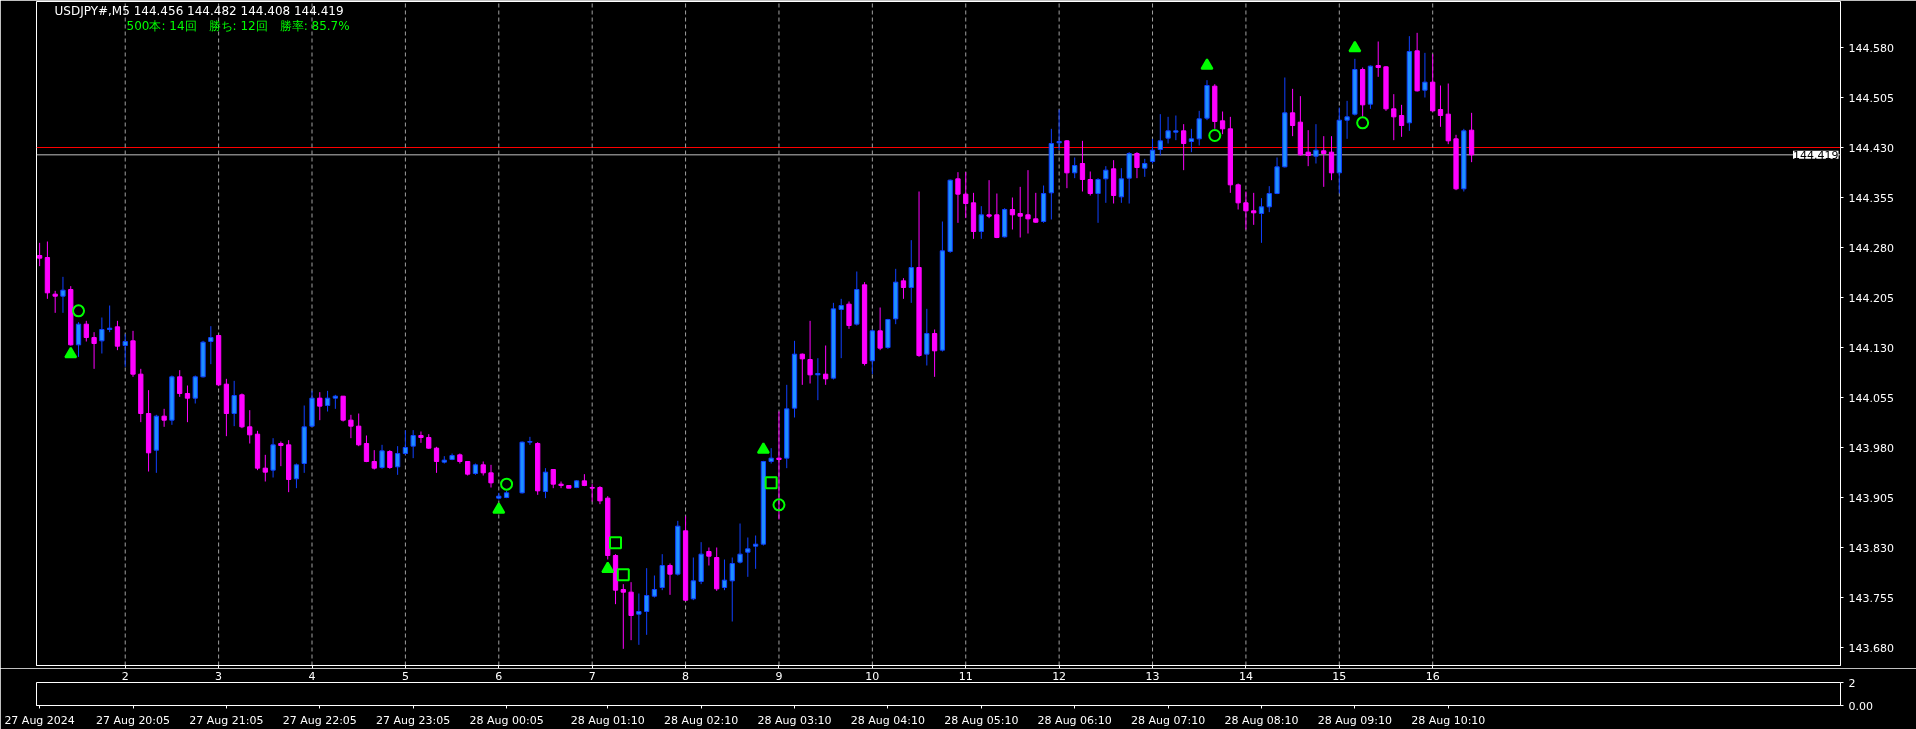  What do you see at coordinates (1871, 298) in the screenshot?
I see `y-tick-label: 144.205` at bounding box center [1871, 298].